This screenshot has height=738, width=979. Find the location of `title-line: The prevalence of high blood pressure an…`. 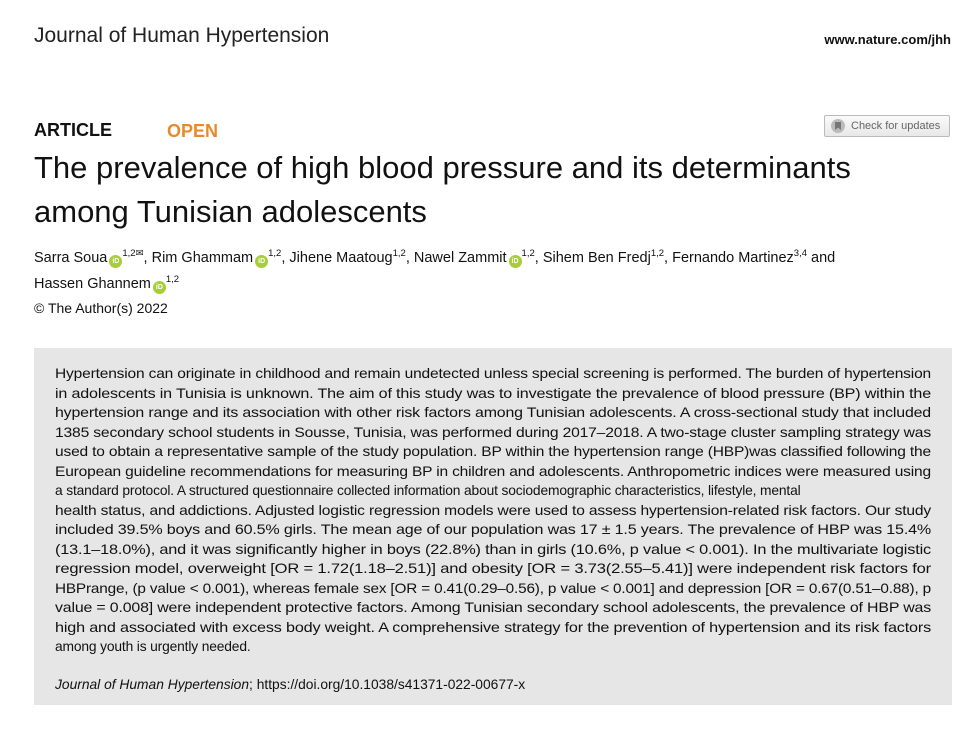

title-line: The prevalence of high blood pressure an… is located at coordinates (442, 167).